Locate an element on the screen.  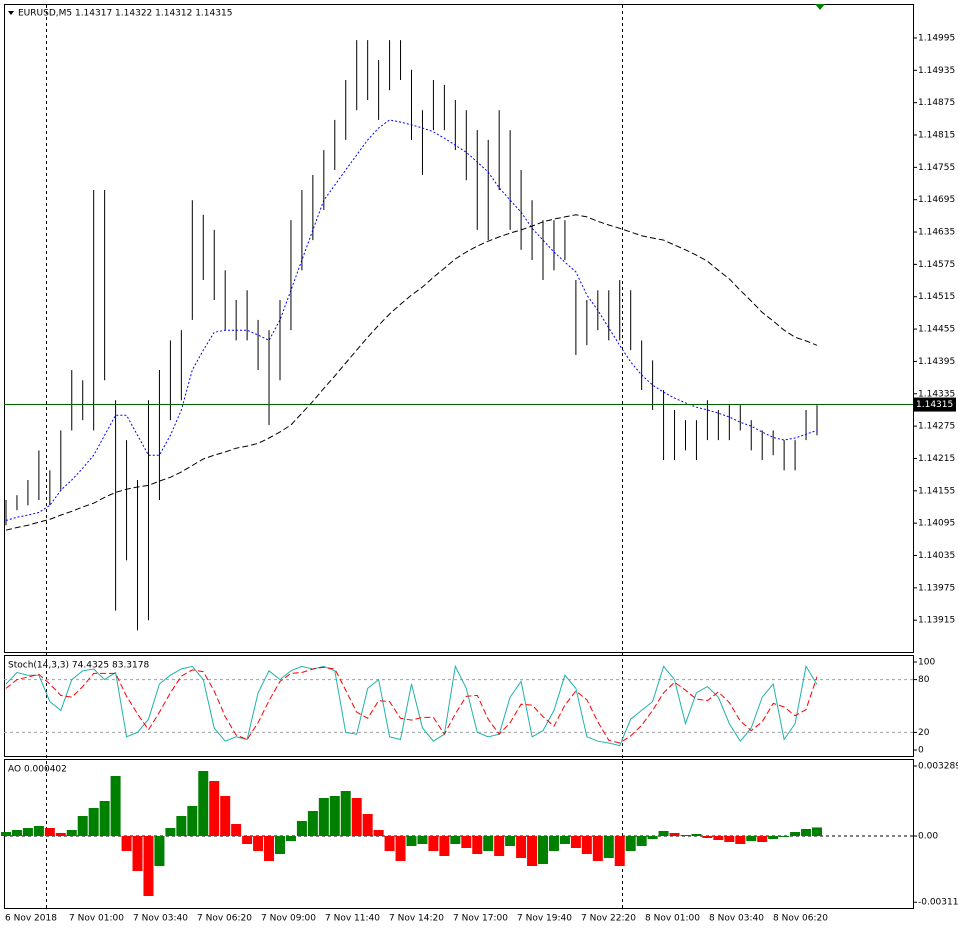
panel-title: Stoch(14,3,3) 74.4325 83.3178 is located at coordinates (78, 666).